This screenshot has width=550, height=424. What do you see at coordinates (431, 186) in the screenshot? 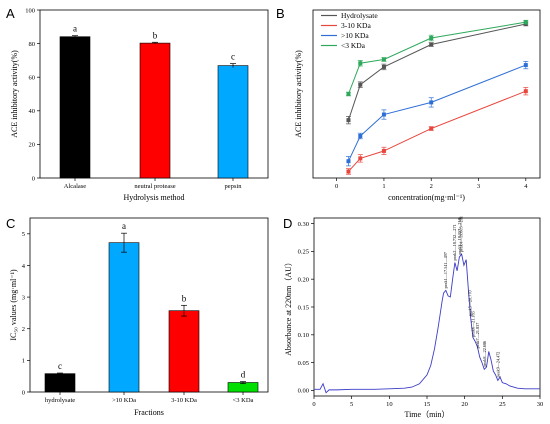
I see `x-tick-label-b: 2` at bounding box center [431, 186].